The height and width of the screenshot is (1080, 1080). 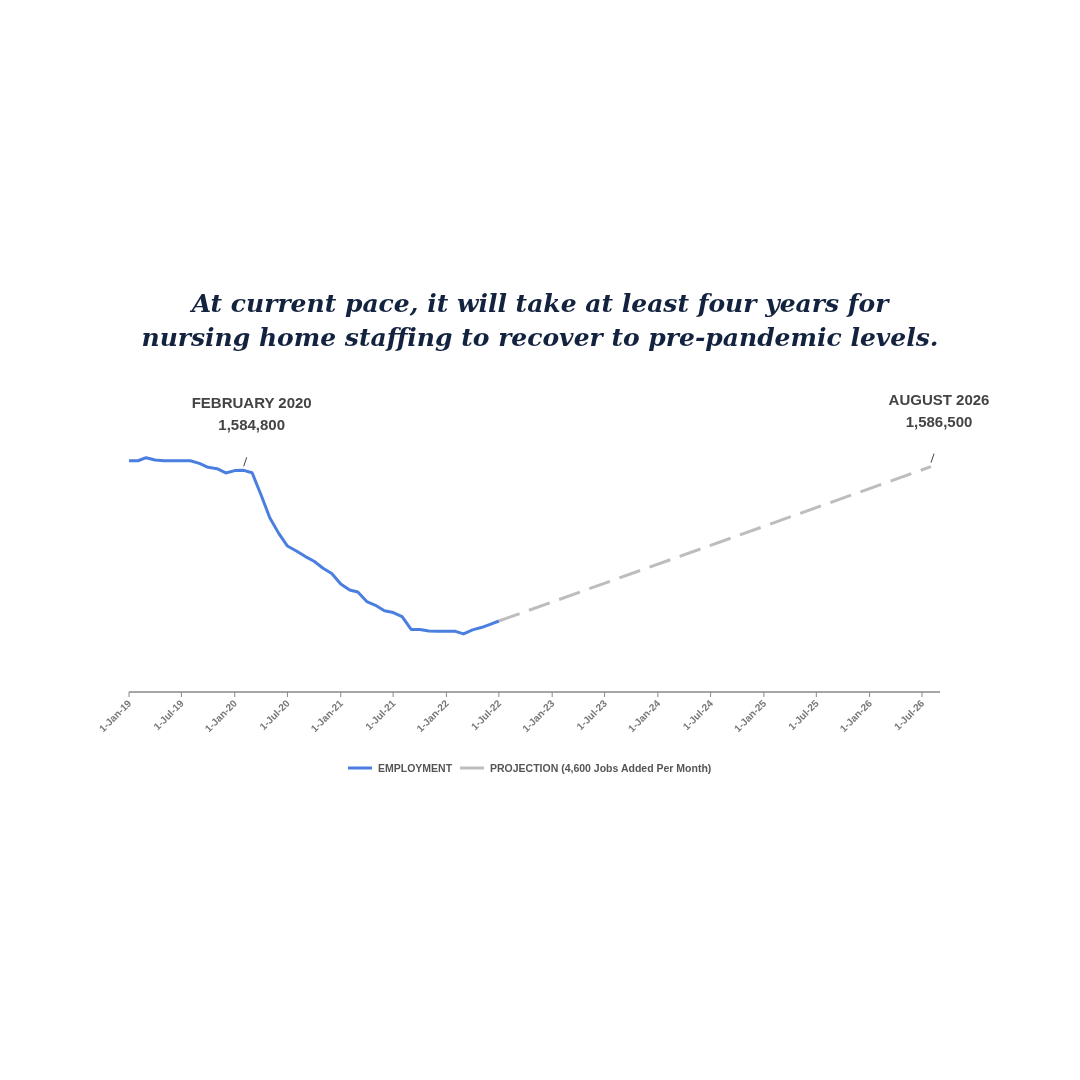 I want to click on legend-label: PROJECTION (4,600 Jobs Added Per Month), so click(x=601, y=768).